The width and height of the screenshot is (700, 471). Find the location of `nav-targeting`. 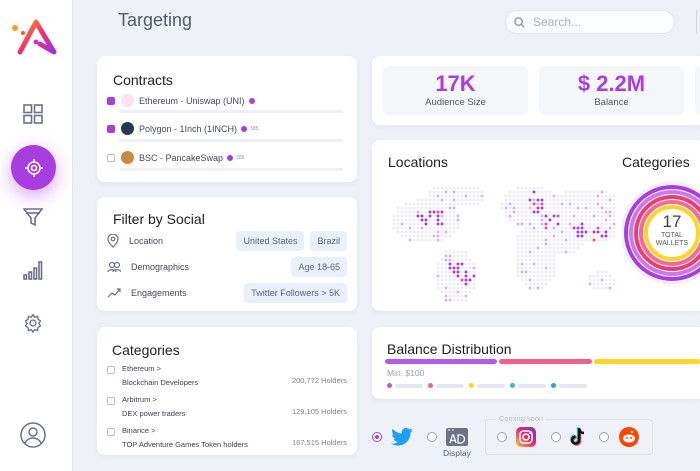

nav-targeting is located at coordinates (33, 167).